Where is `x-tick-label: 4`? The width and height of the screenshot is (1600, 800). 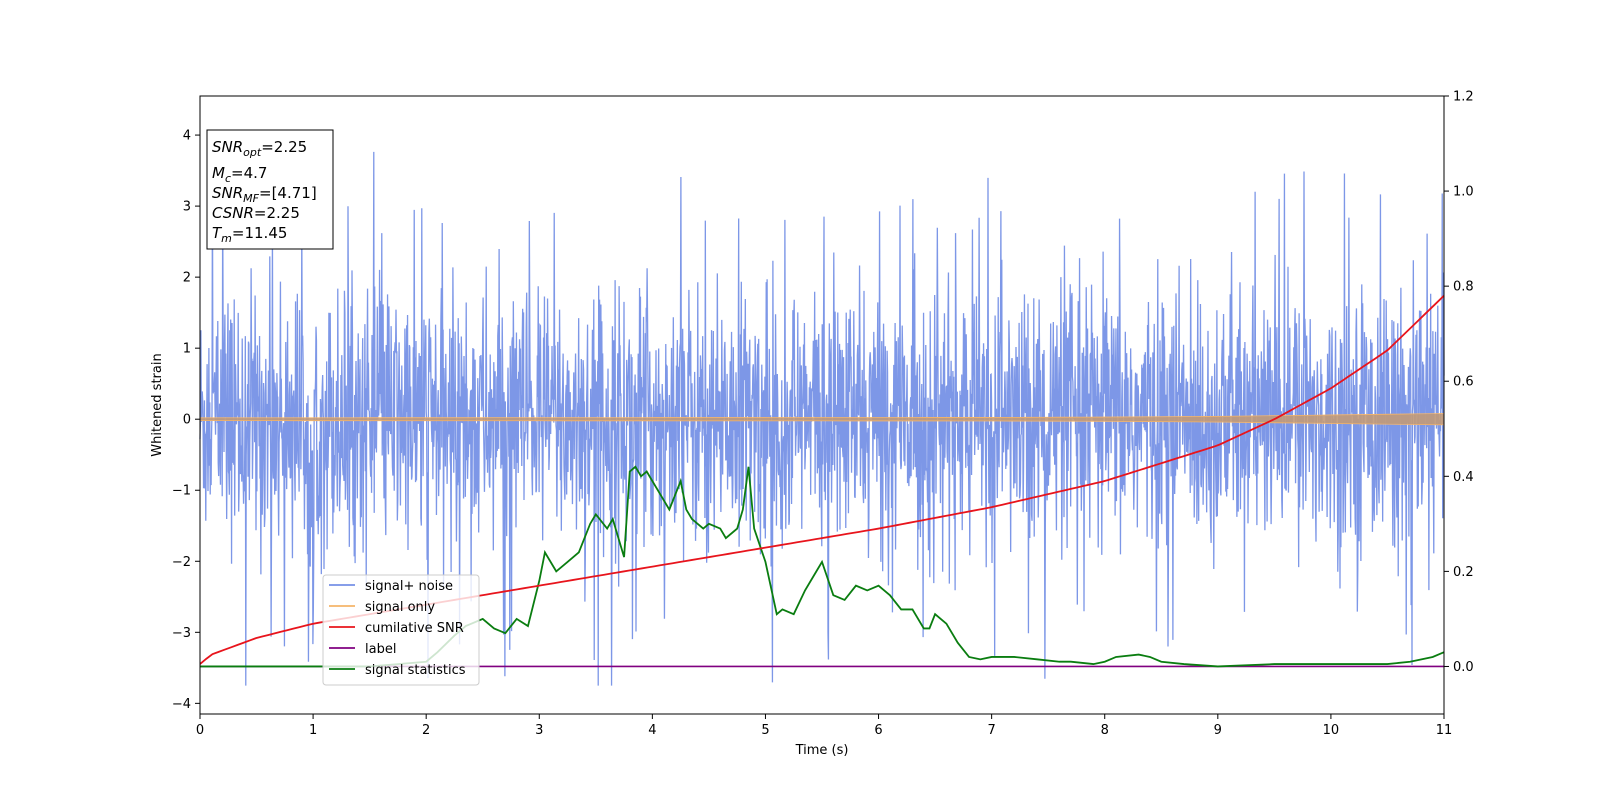
x-tick-label: 4 is located at coordinates (652, 730).